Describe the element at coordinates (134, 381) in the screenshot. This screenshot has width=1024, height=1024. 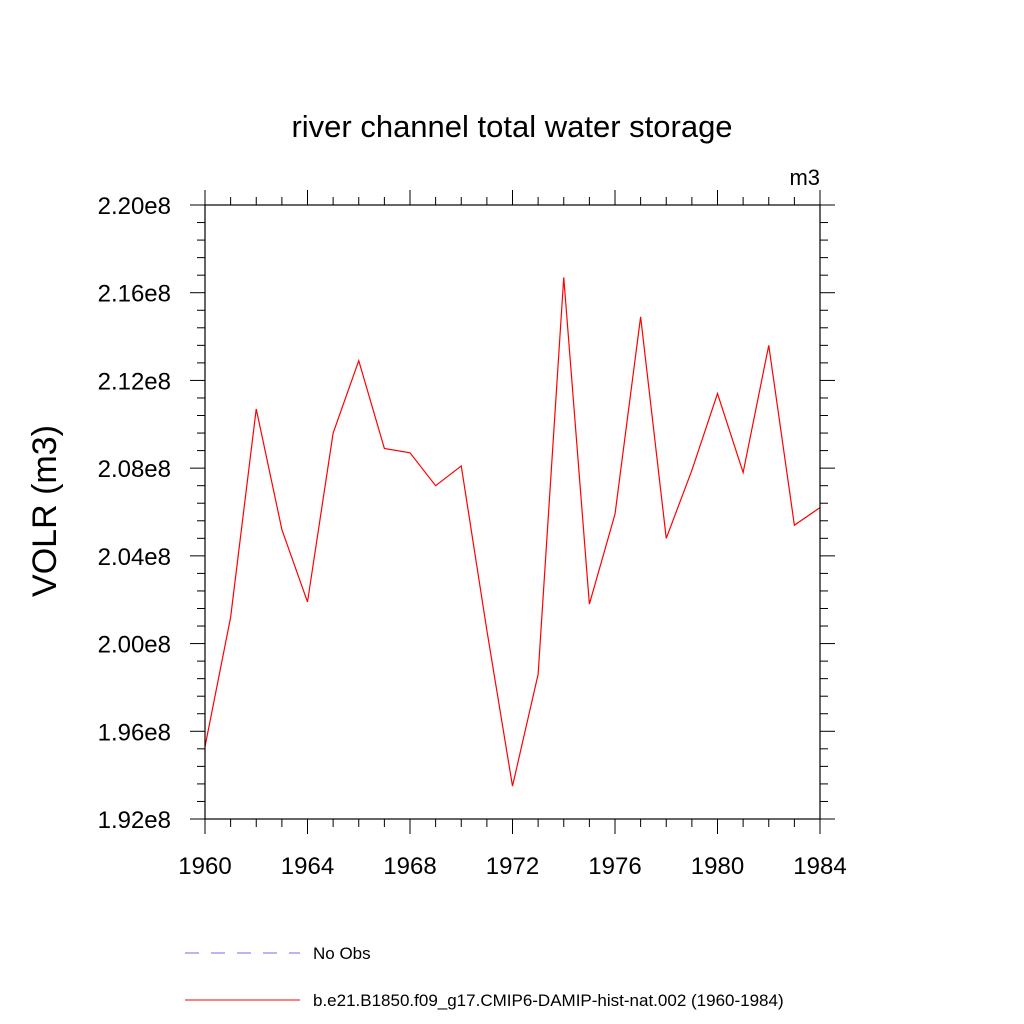
I see `y-tick-label: 2.12e8` at that location.